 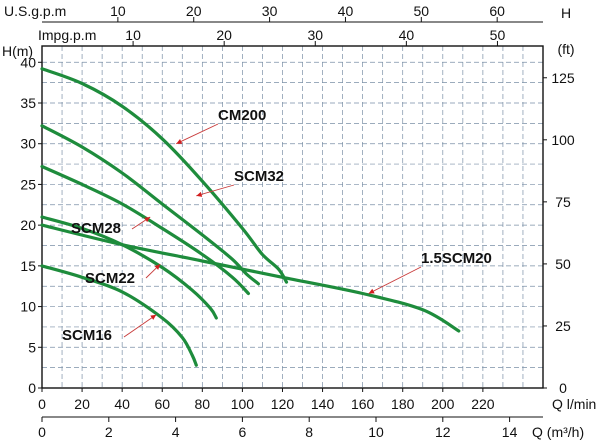 What do you see at coordinates (566, 13) in the screenshot?
I see `axis-title-h-ft-line1: H` at bounding box center [566, 13].